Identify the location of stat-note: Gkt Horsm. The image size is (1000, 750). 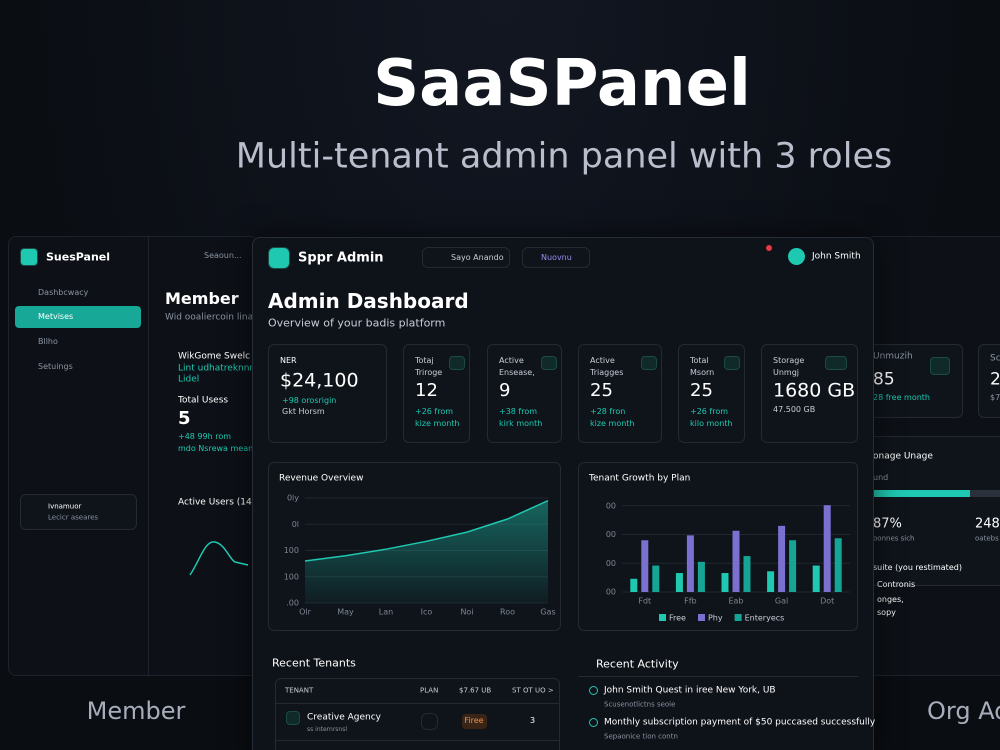
(303, 411).